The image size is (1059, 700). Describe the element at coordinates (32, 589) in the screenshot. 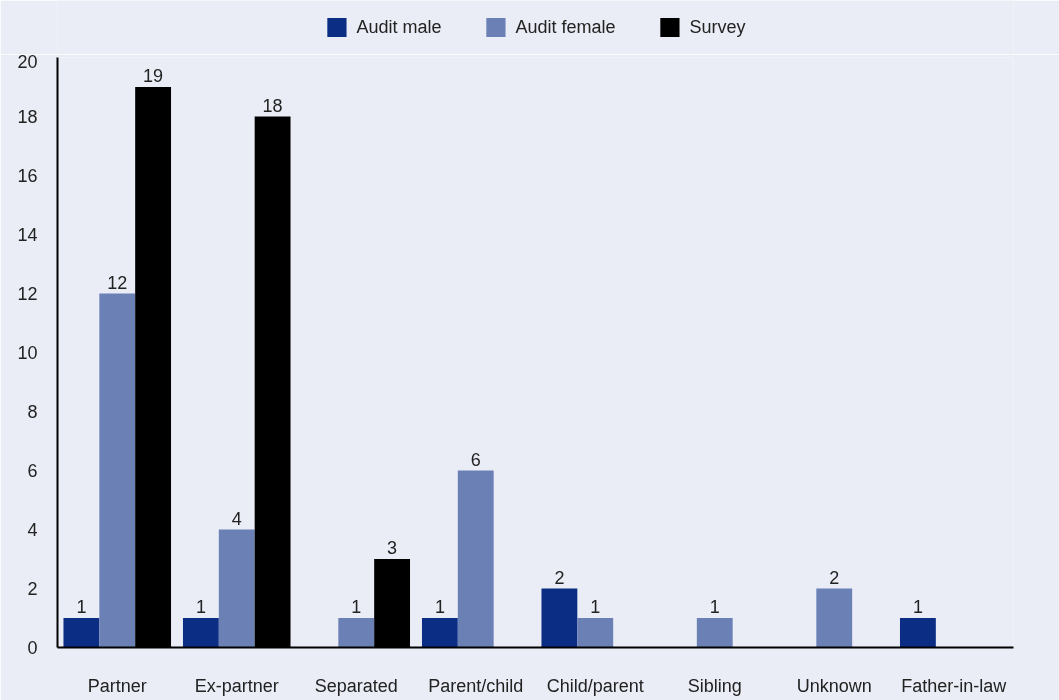

I see `y-tick-label: 2` at that location.